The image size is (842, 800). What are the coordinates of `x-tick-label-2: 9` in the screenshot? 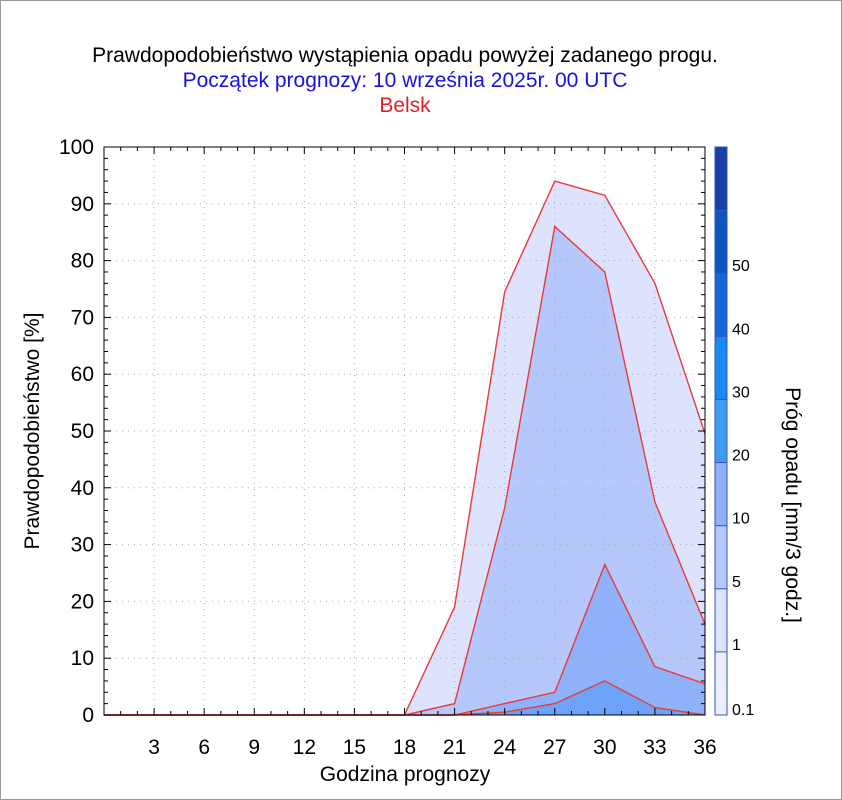 It's located at (254, 747).